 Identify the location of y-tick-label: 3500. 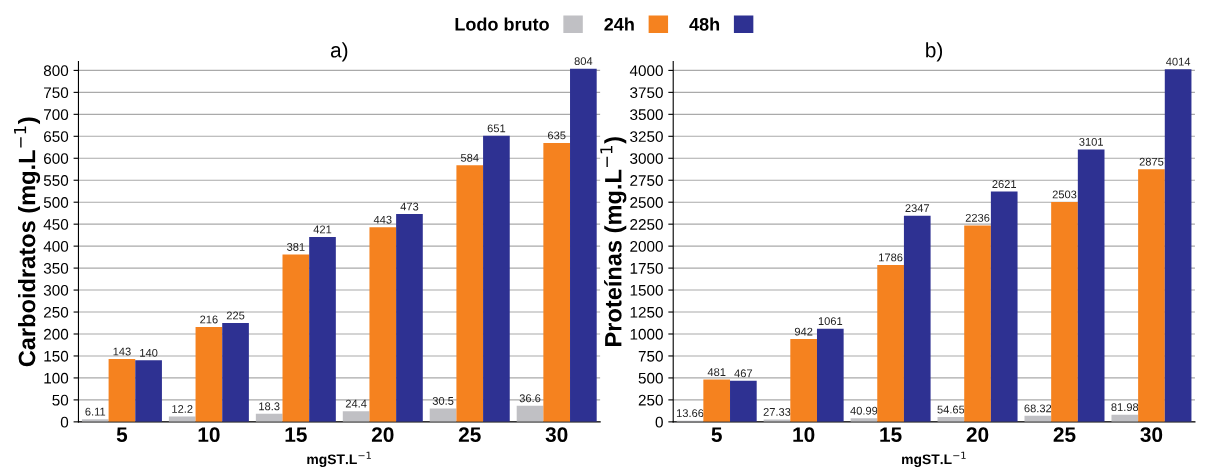
(646, 115).